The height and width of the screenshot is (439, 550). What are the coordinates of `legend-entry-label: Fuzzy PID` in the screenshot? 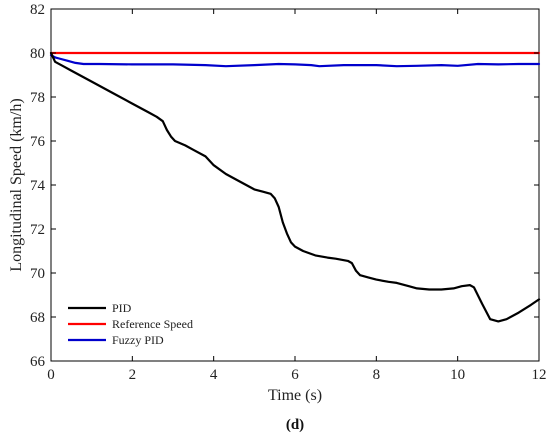 It's located at (138, 340).